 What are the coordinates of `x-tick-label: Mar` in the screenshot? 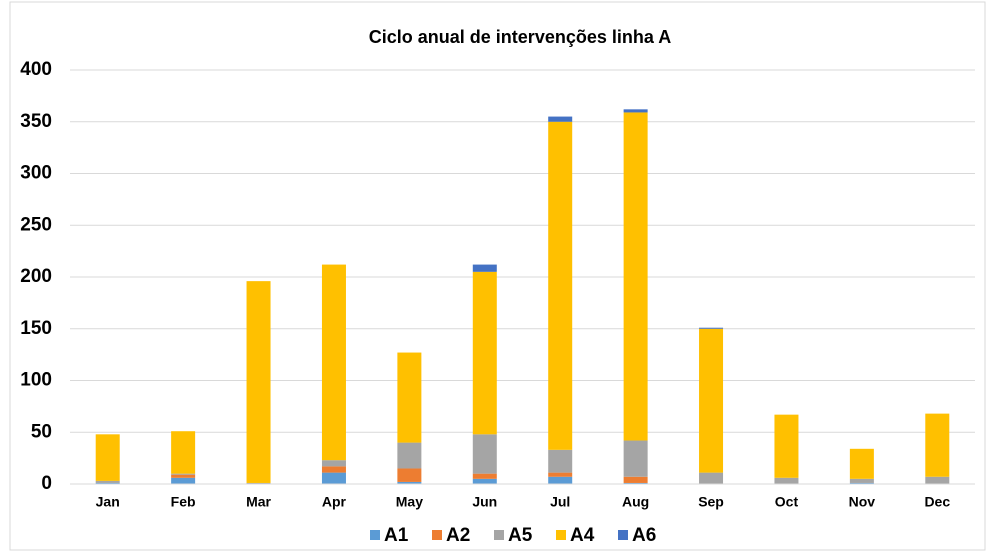 It's located at (258, 502).